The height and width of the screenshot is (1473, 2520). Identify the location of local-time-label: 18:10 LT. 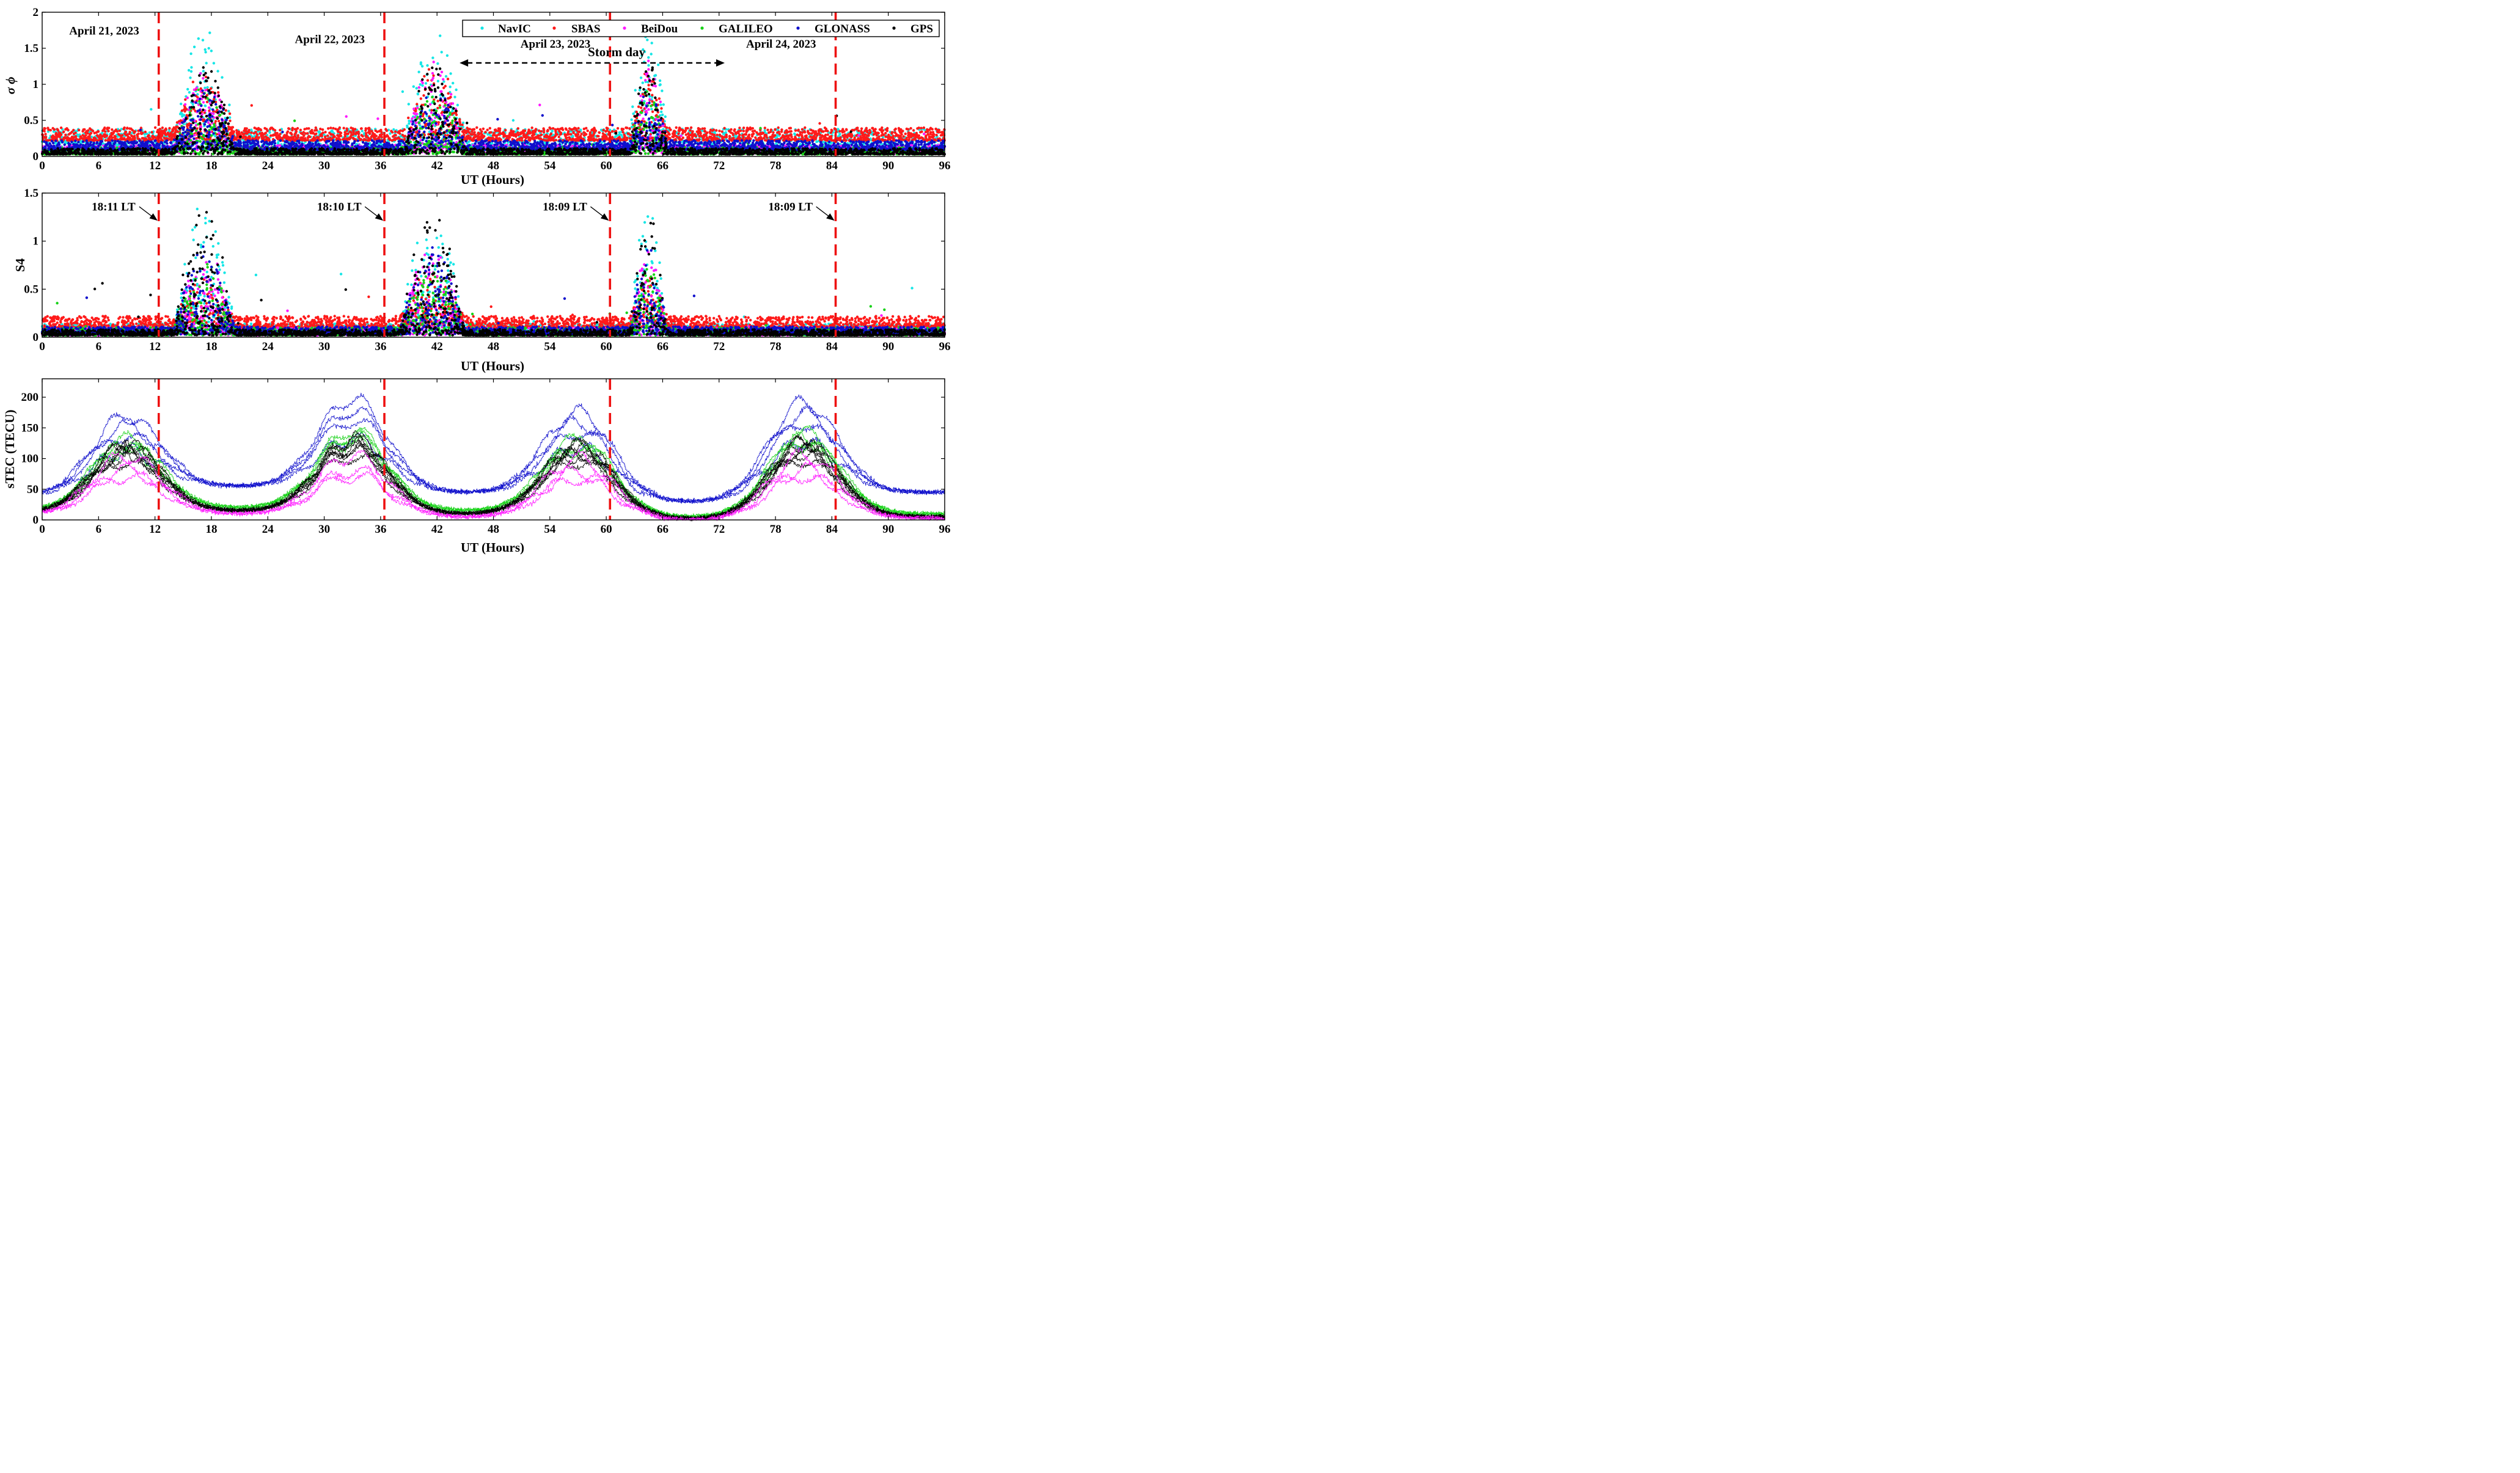
(339, 206).